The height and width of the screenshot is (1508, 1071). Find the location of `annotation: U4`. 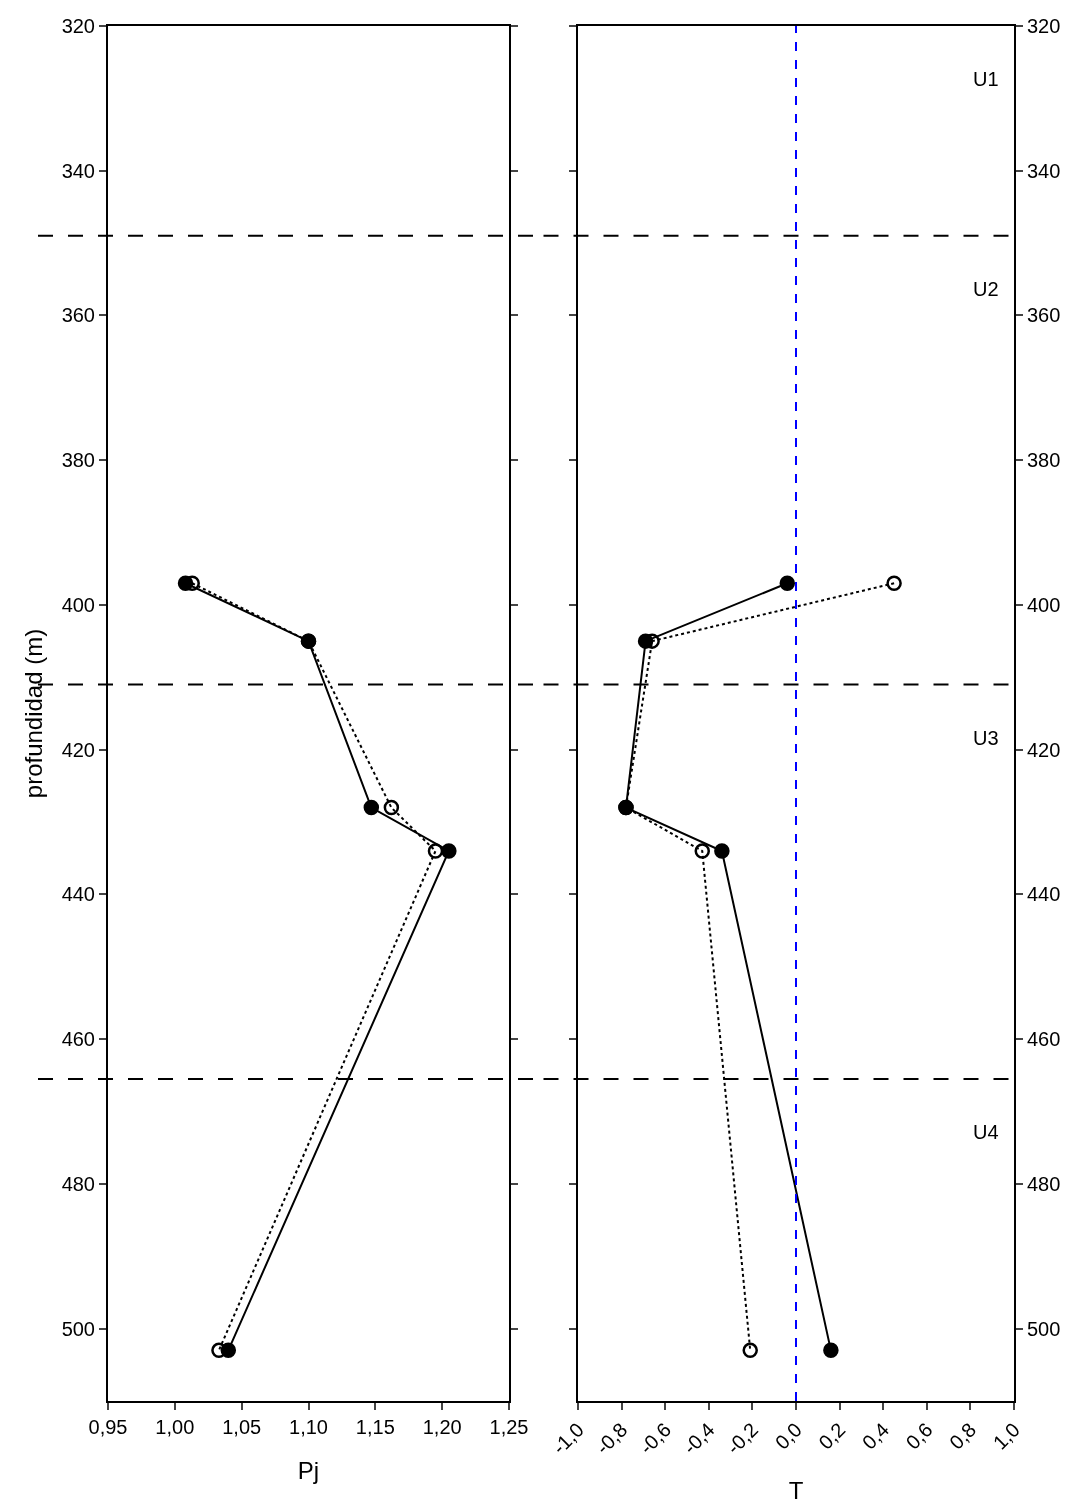

annotation: U4 is located at coordinates (986, 1132).